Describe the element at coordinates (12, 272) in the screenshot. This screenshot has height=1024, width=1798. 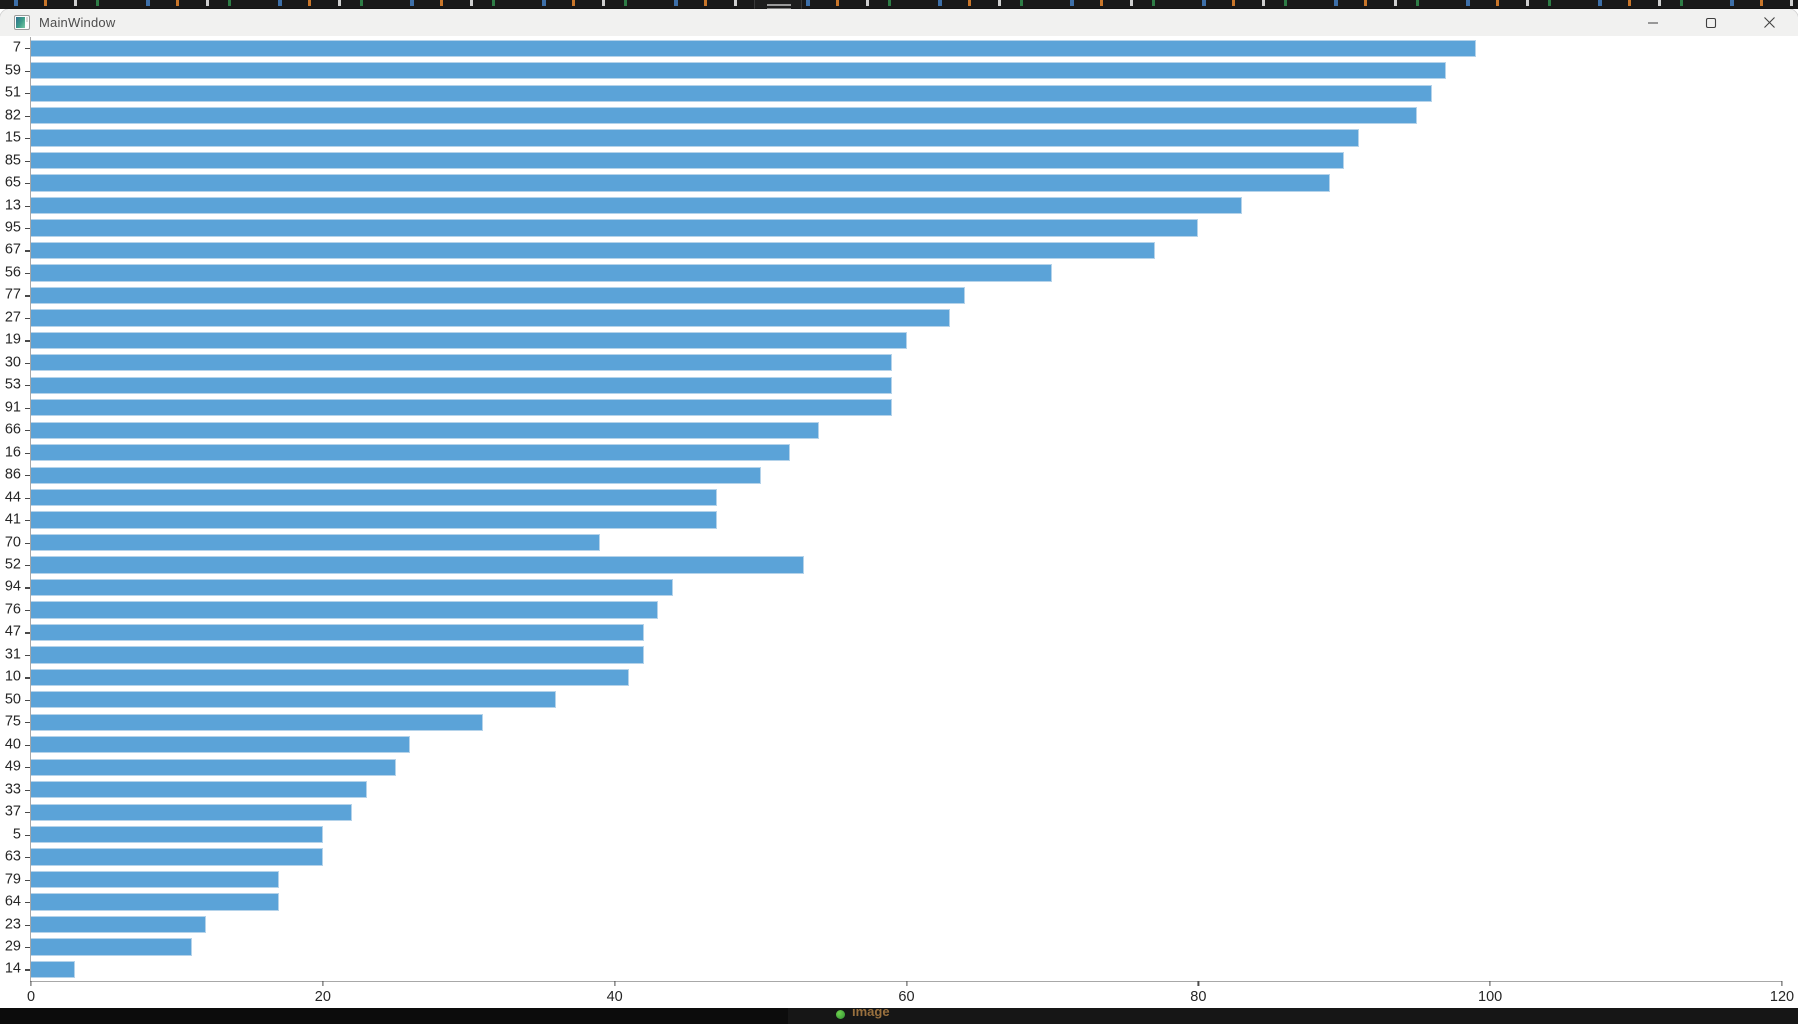
I see `y-tick-label: 56` at that location.